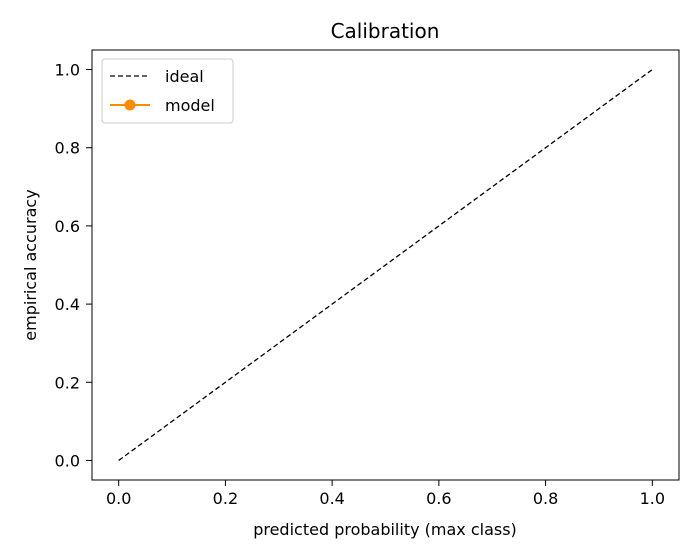 The image size is (700, 560). I want to click on legend-label-model: model, so click(190, 105).